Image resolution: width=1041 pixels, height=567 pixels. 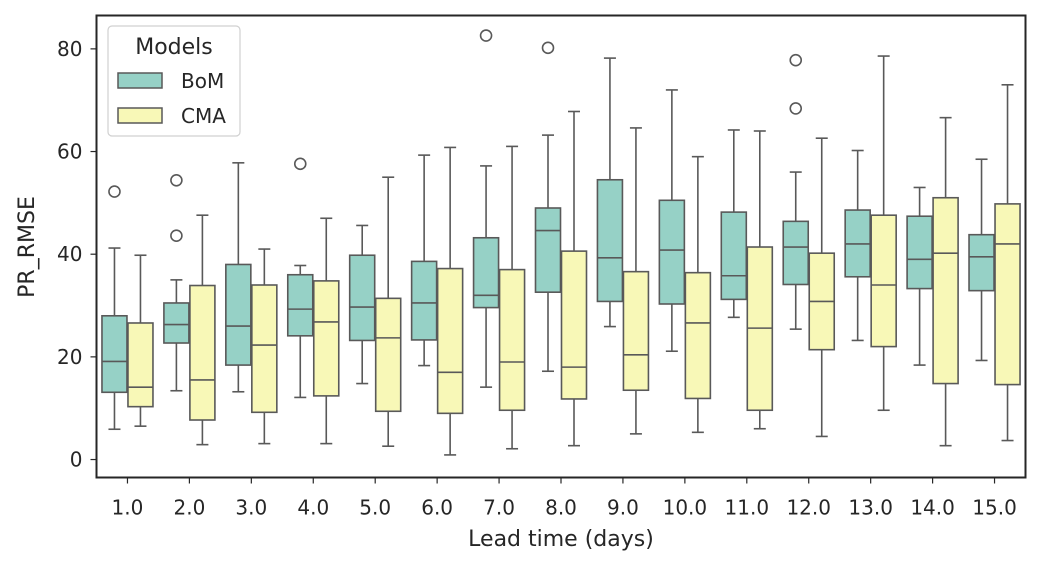 I want to click on box-cma-10.0, so click(x=698, y=294).